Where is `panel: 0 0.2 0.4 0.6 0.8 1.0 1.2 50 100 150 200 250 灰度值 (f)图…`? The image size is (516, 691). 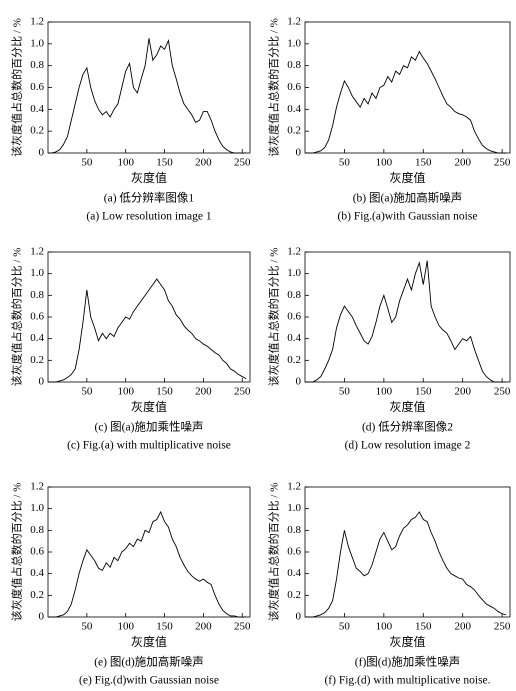
panel: 0 0.2 0.4 0.6 0.8 1.0 1.2 50 100 150 200 250 灰度值 (f)图… is located at coordinates (389, 584).